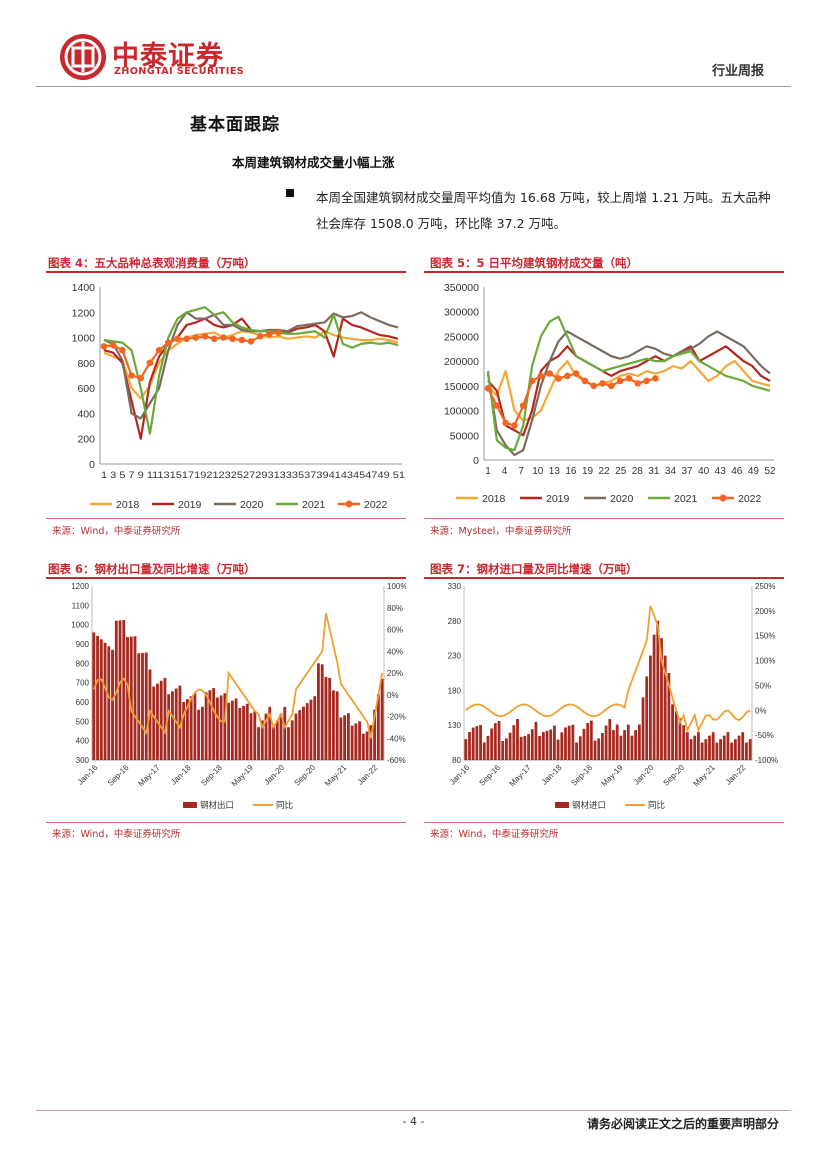 The width and height of the screenshot is (827, 1169). Describe the element at coordinates (505, 471) in the screenshot. I see `x-tick-label: 4` at that location.